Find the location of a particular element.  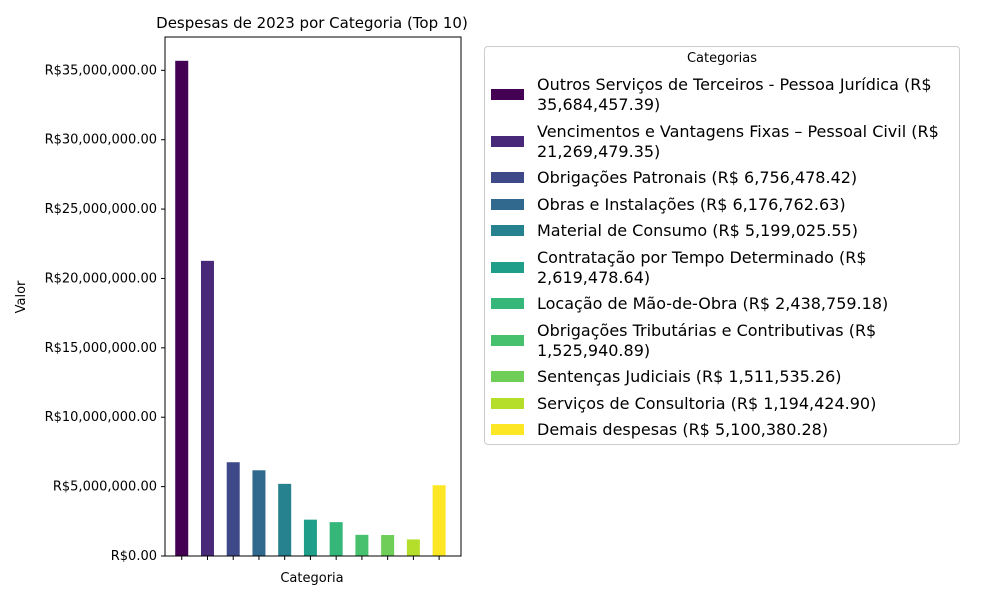

legend-label: Obras e Instalações (R$ 6,176,762.63) is located at coordinates (746, 205).